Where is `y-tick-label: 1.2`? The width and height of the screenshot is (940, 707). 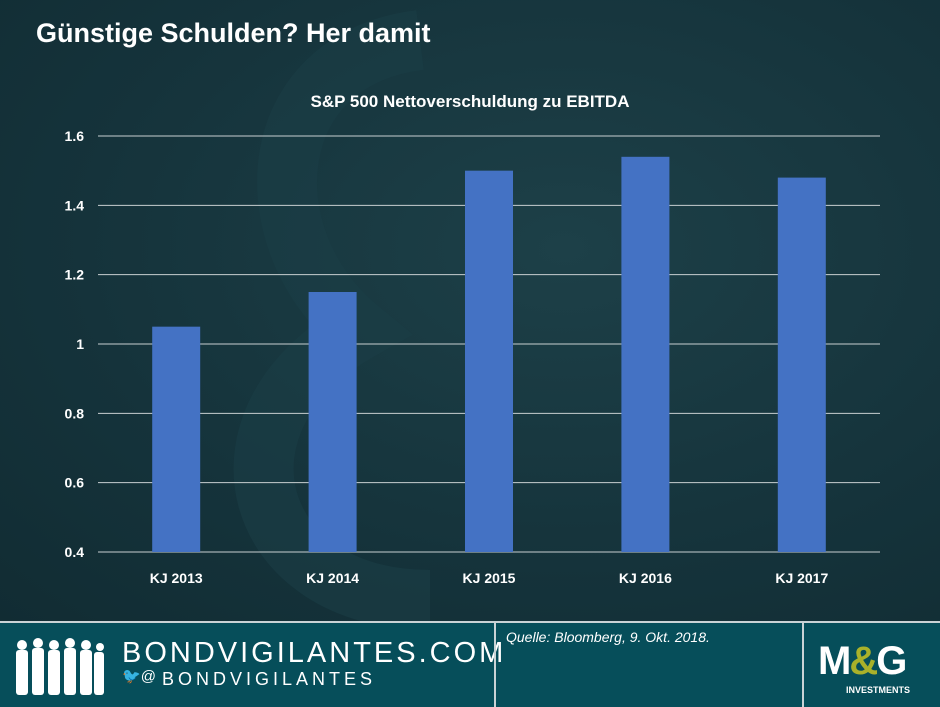
y-tick-label: 1.2 is located at coordinates (75, 275).